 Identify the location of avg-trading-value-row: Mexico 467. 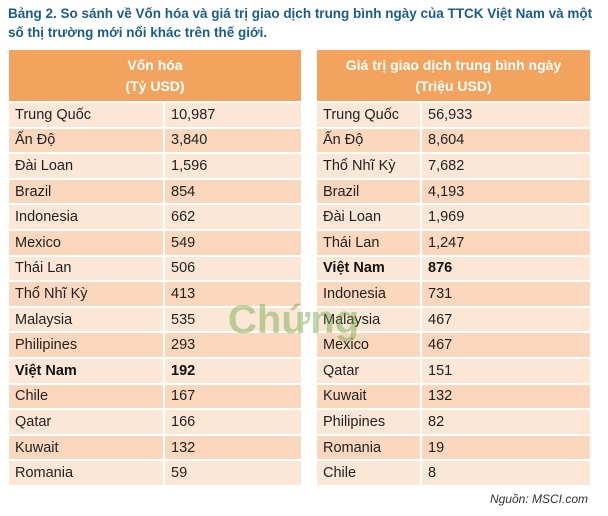
(454, 345).